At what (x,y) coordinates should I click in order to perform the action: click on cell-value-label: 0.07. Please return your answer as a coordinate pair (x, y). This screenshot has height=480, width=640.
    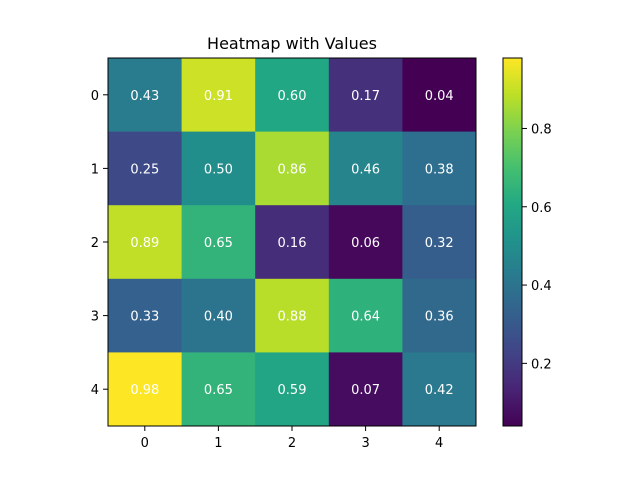
    Looking at the image, I should click on (365, 390).